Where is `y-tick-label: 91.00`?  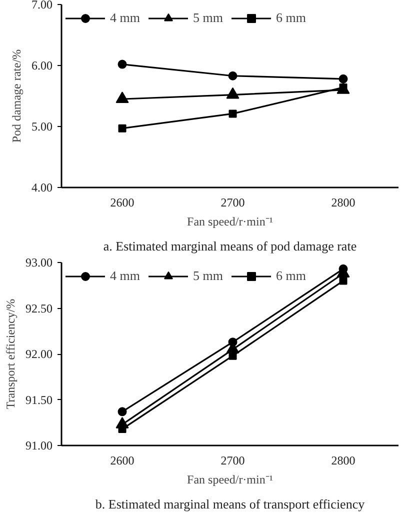
y-tick-label: 91.00 is located at coordinates (39, 445).